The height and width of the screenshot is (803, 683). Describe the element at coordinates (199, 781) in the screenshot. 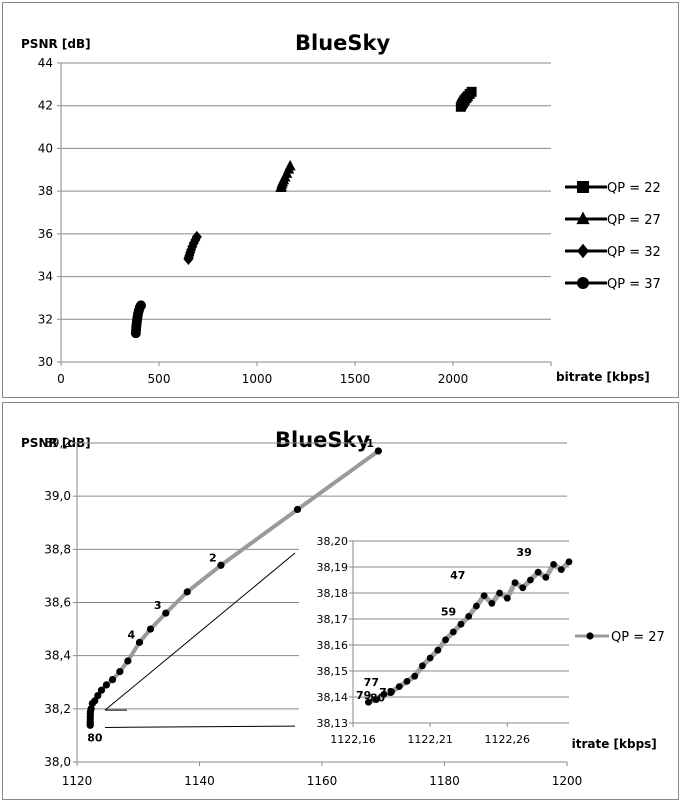

I see `x-tick-label: 1140` at that location.